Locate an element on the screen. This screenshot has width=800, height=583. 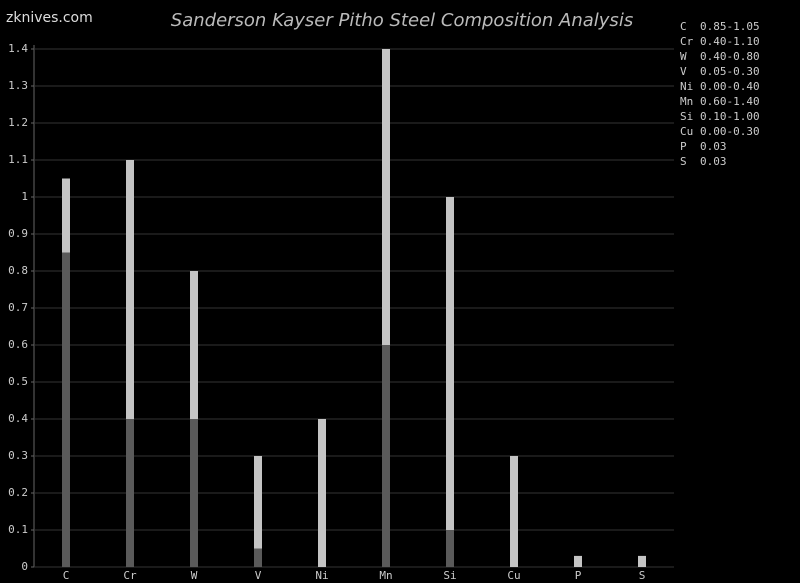
legend-range: 0.85-1.05 is located at coordinates (730, 26).